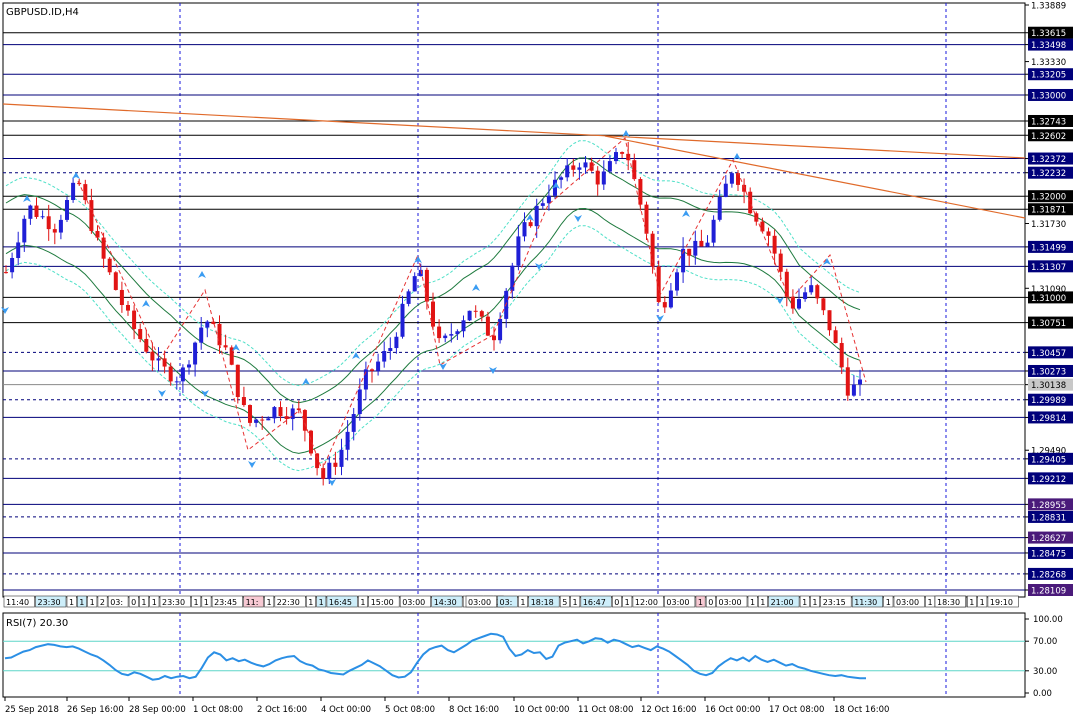 The height and width of the screenshot is (724, 1080). I want to click on price-axis-label: 1.31090, so click(1048, 290).